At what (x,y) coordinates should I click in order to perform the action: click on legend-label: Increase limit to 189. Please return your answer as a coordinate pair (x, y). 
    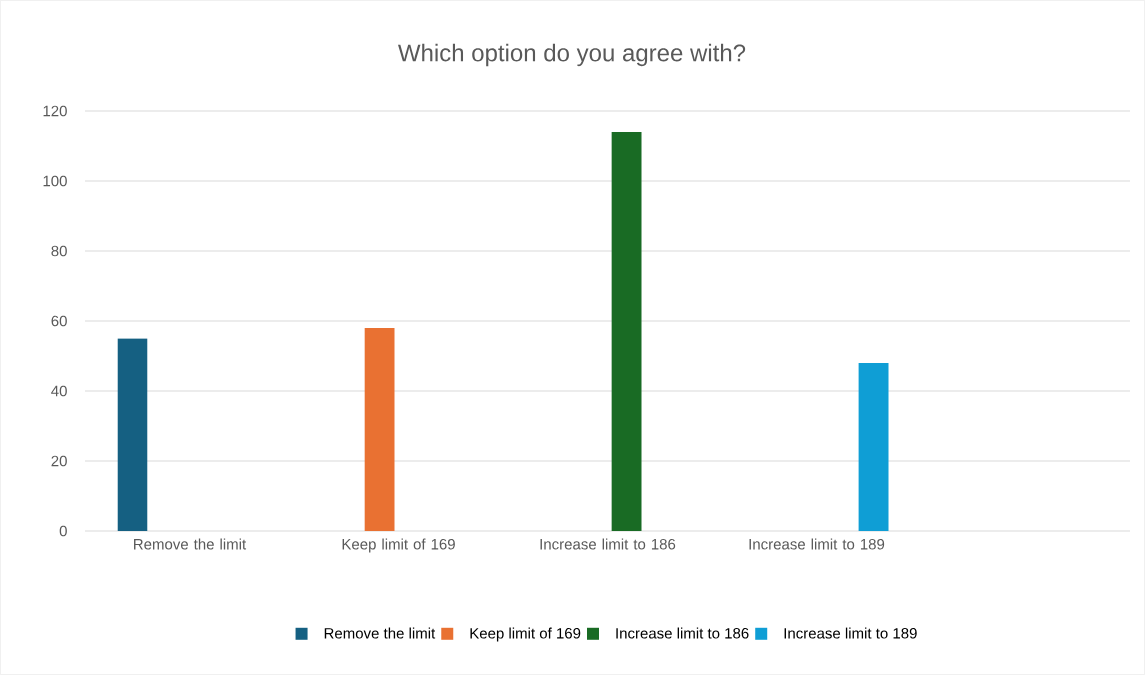
    Looking at the image, I should click on (850, 633).